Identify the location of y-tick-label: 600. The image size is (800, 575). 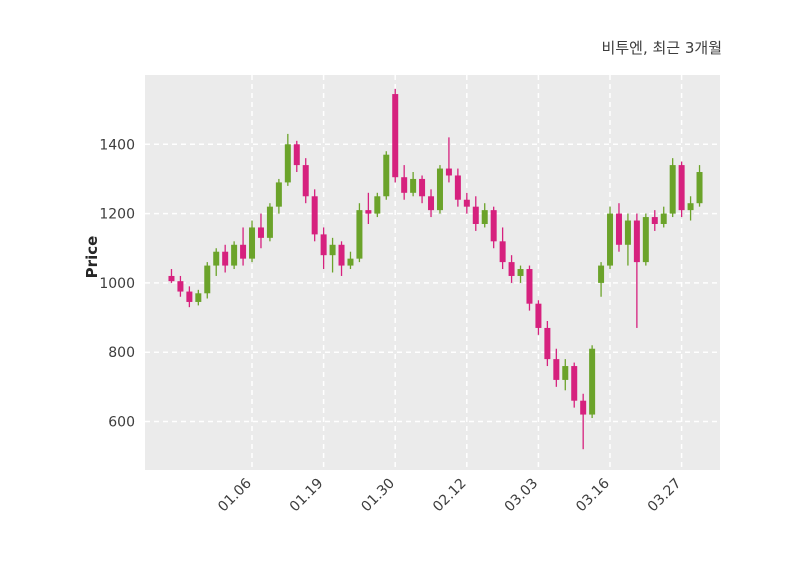
(121, 422).